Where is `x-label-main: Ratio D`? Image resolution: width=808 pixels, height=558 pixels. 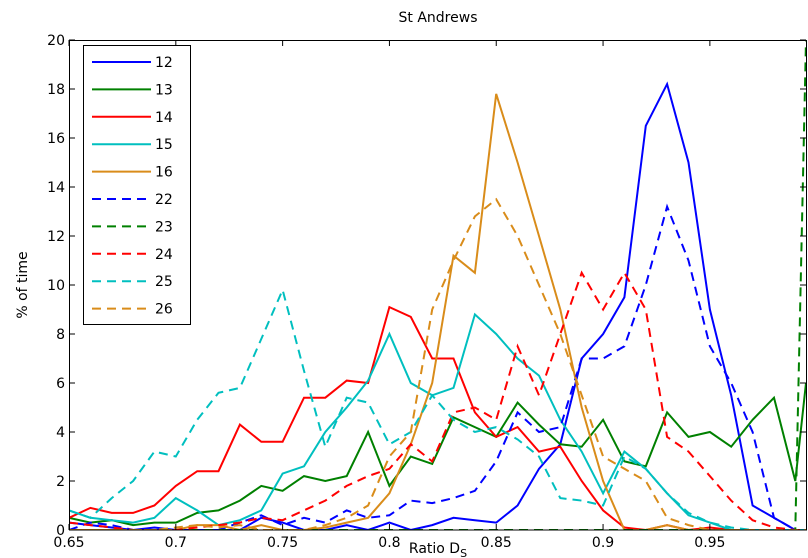 x-label-main: Ratio D is located at coordinates (434, 549).